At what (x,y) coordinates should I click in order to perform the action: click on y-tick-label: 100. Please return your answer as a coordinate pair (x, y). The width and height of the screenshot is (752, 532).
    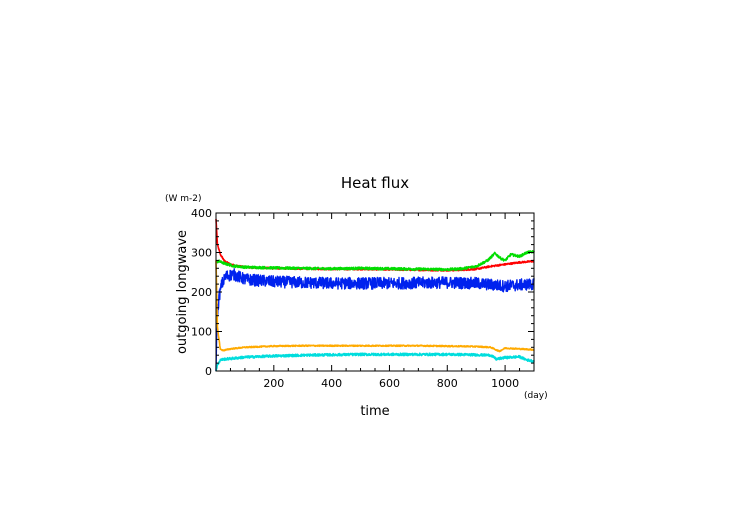
    Looking at the image, I should click on (201, 332).